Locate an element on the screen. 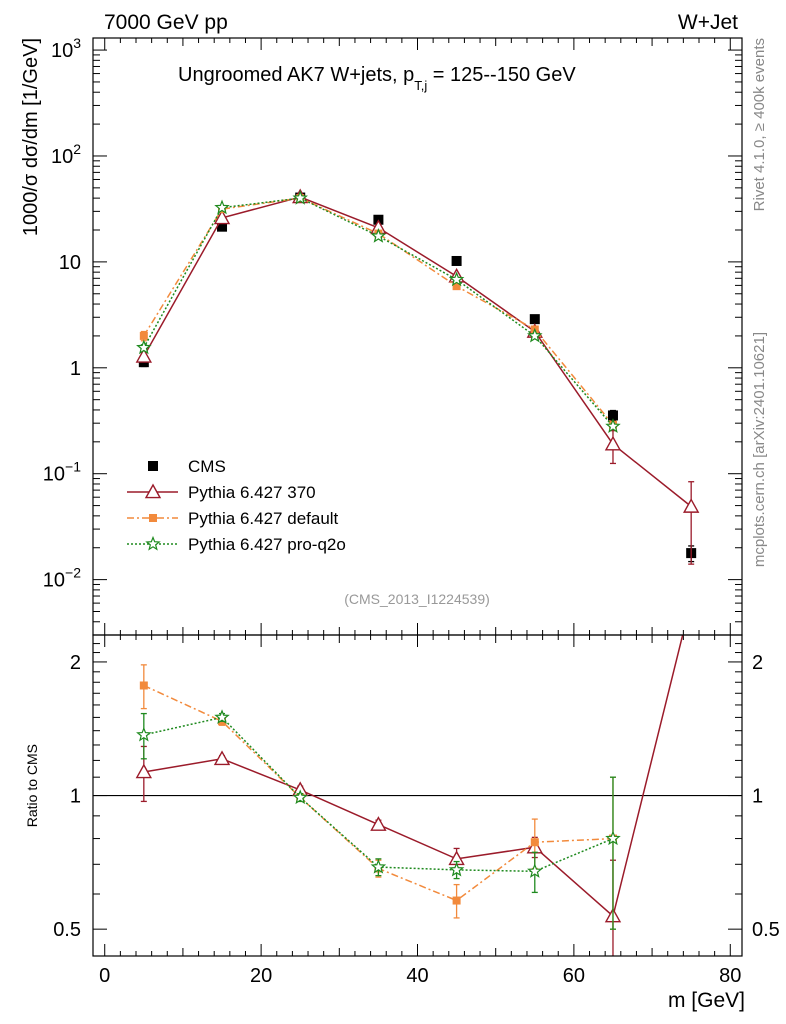  main-ylabel: 1000/σ dσ/dm [1/GeV] is located at coordinates (31, 137).